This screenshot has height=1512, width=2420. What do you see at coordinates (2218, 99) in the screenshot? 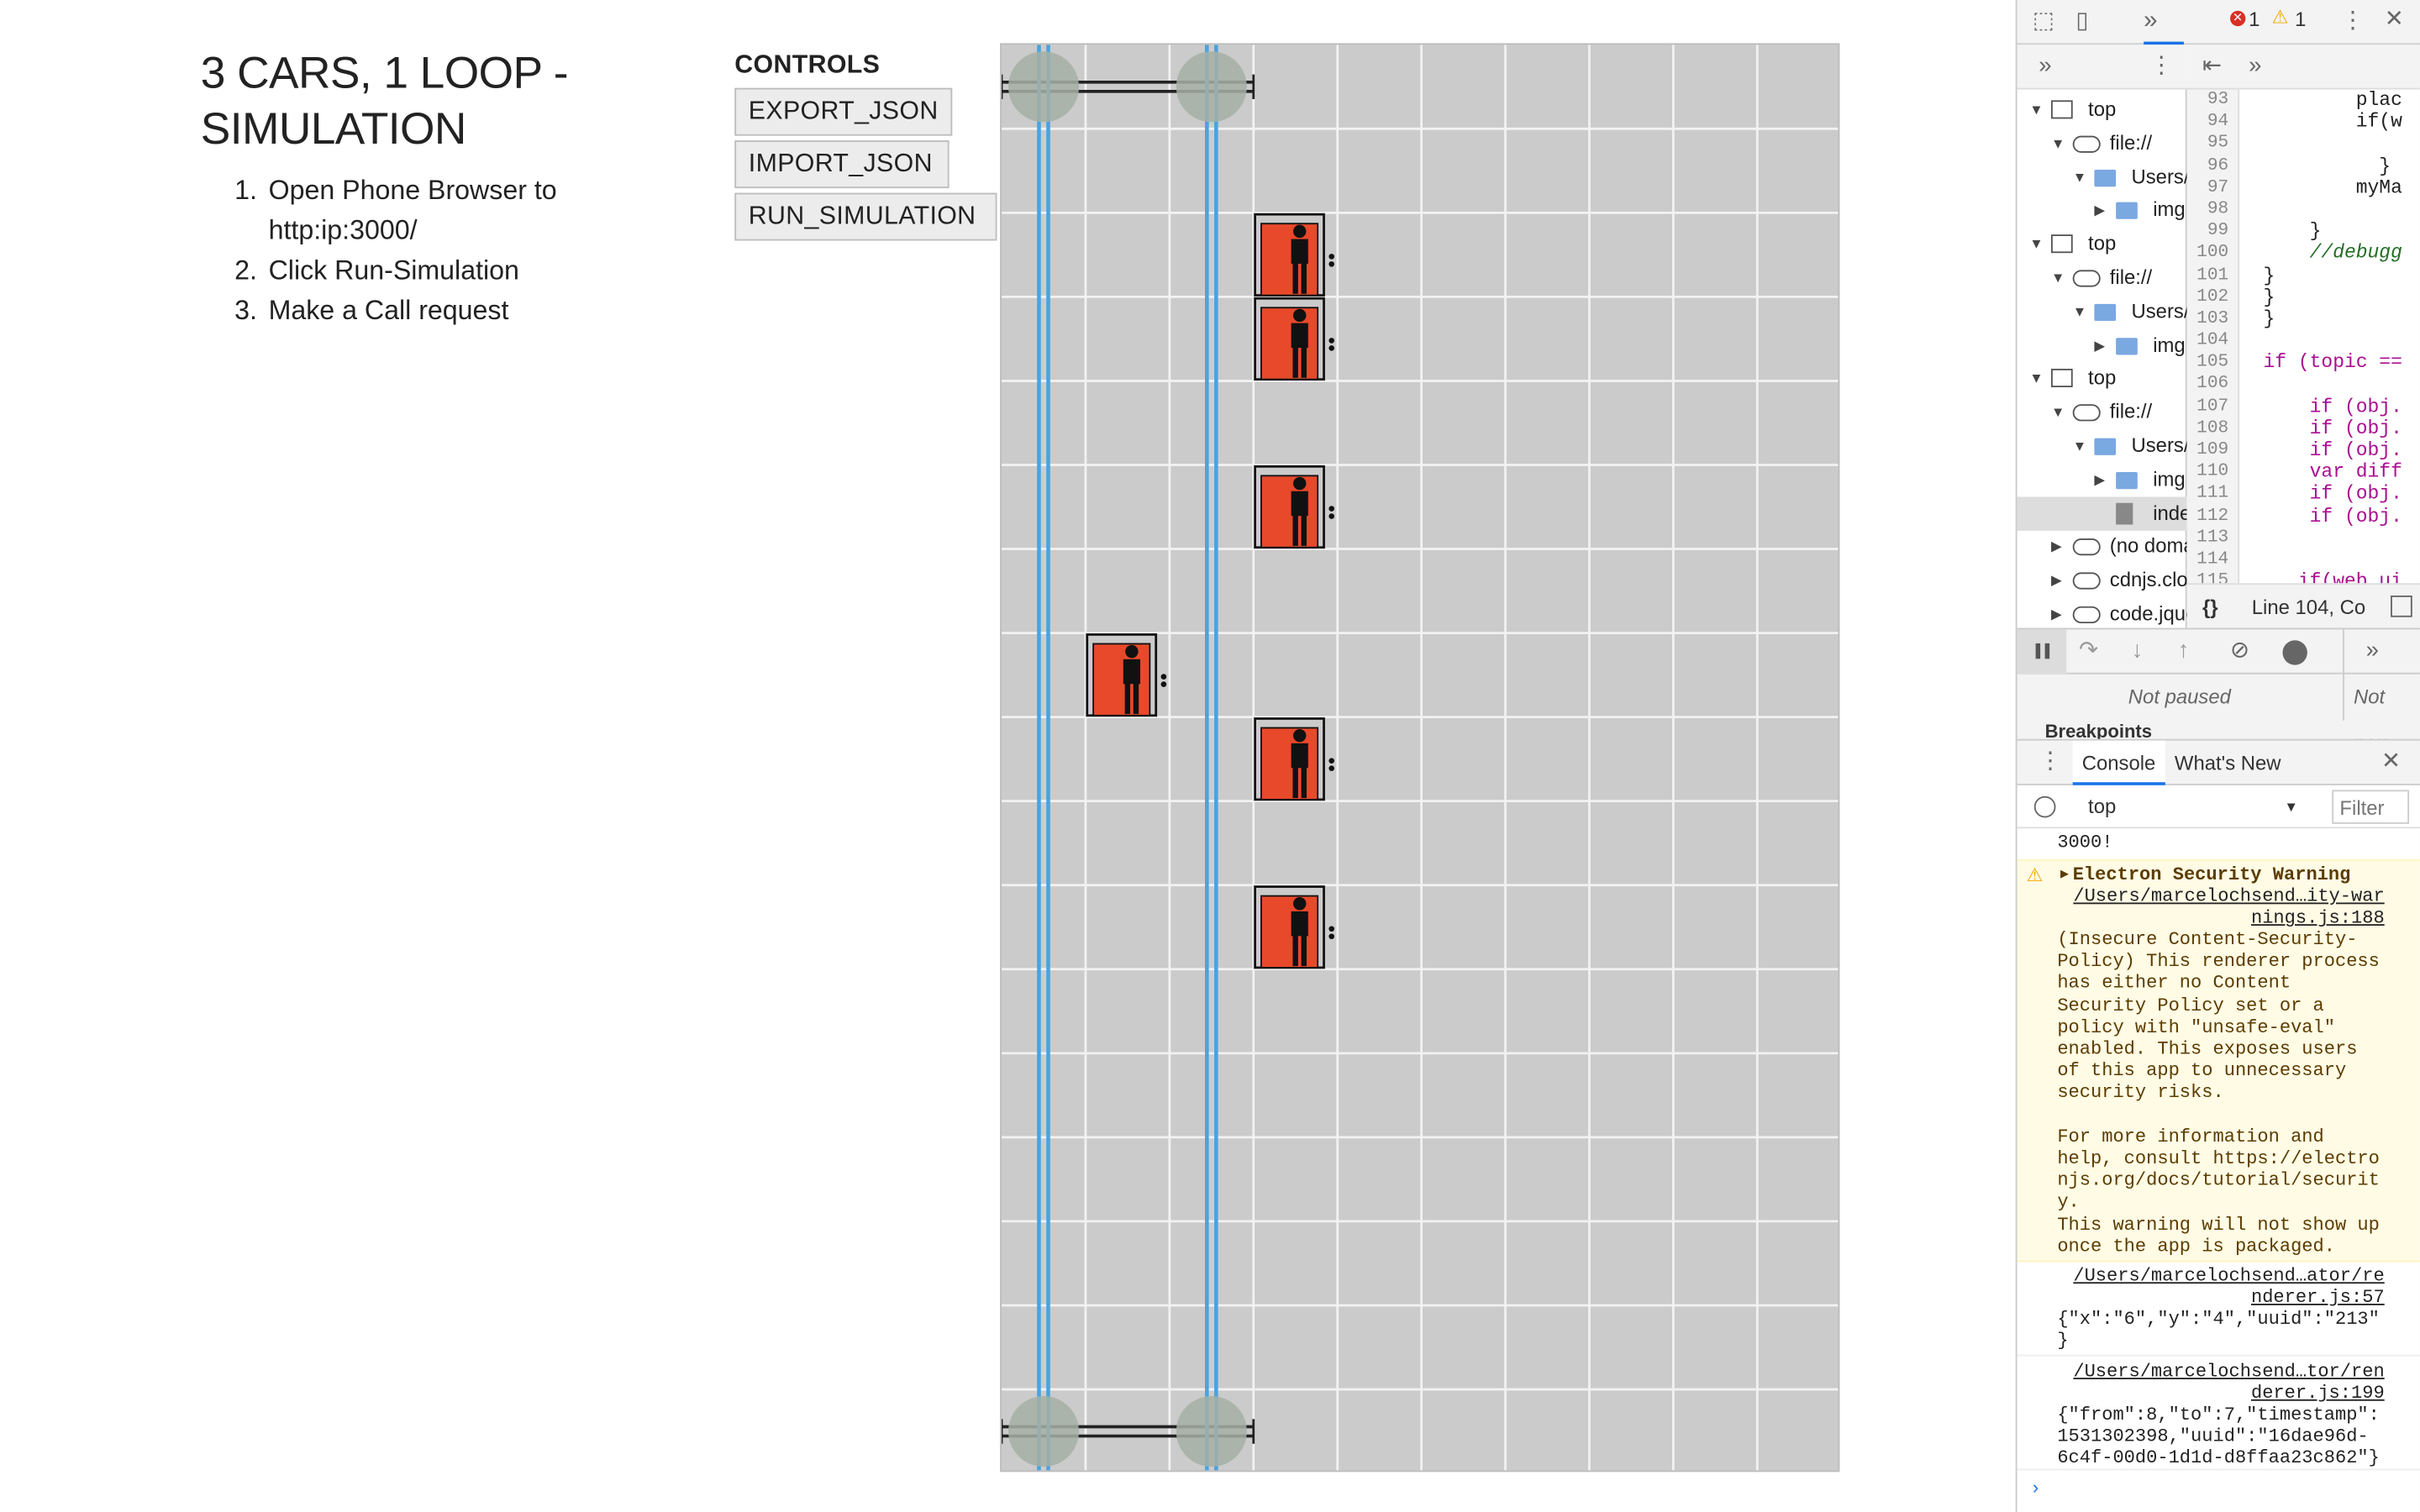
I see `line-number: 93` at bounding box center [2218, 99].